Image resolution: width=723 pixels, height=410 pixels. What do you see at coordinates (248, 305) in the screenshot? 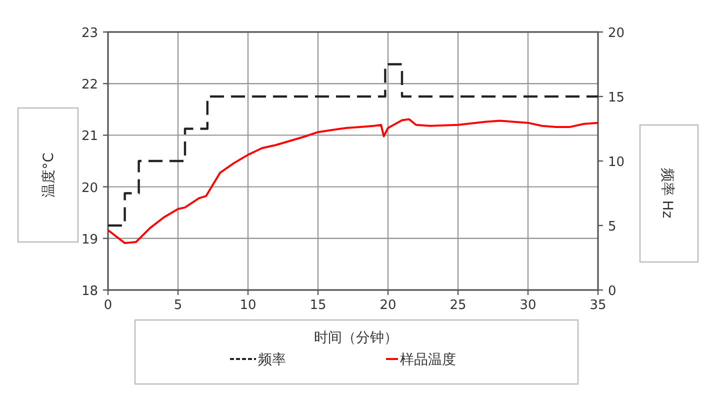
I see `x-tick-label: 10` at bounding box center [248, 305].